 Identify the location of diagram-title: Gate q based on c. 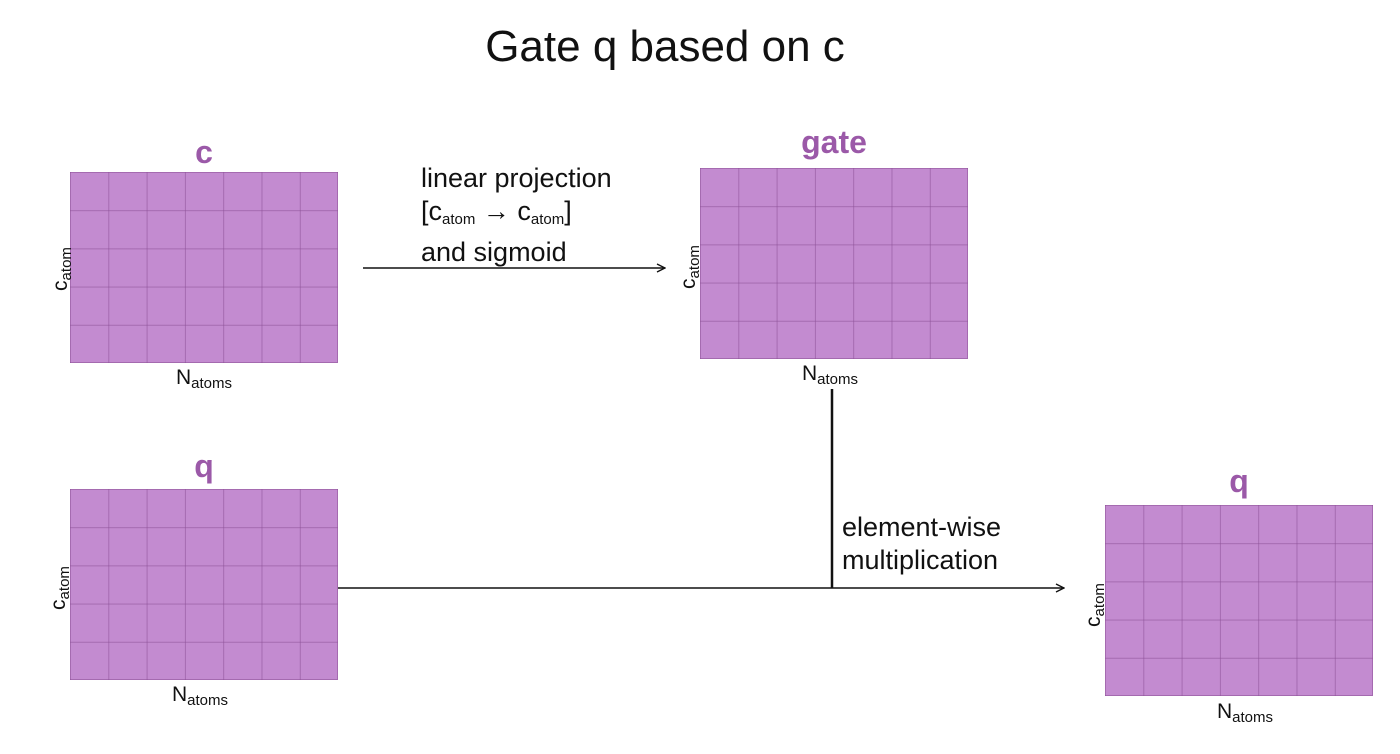
(665, 46).